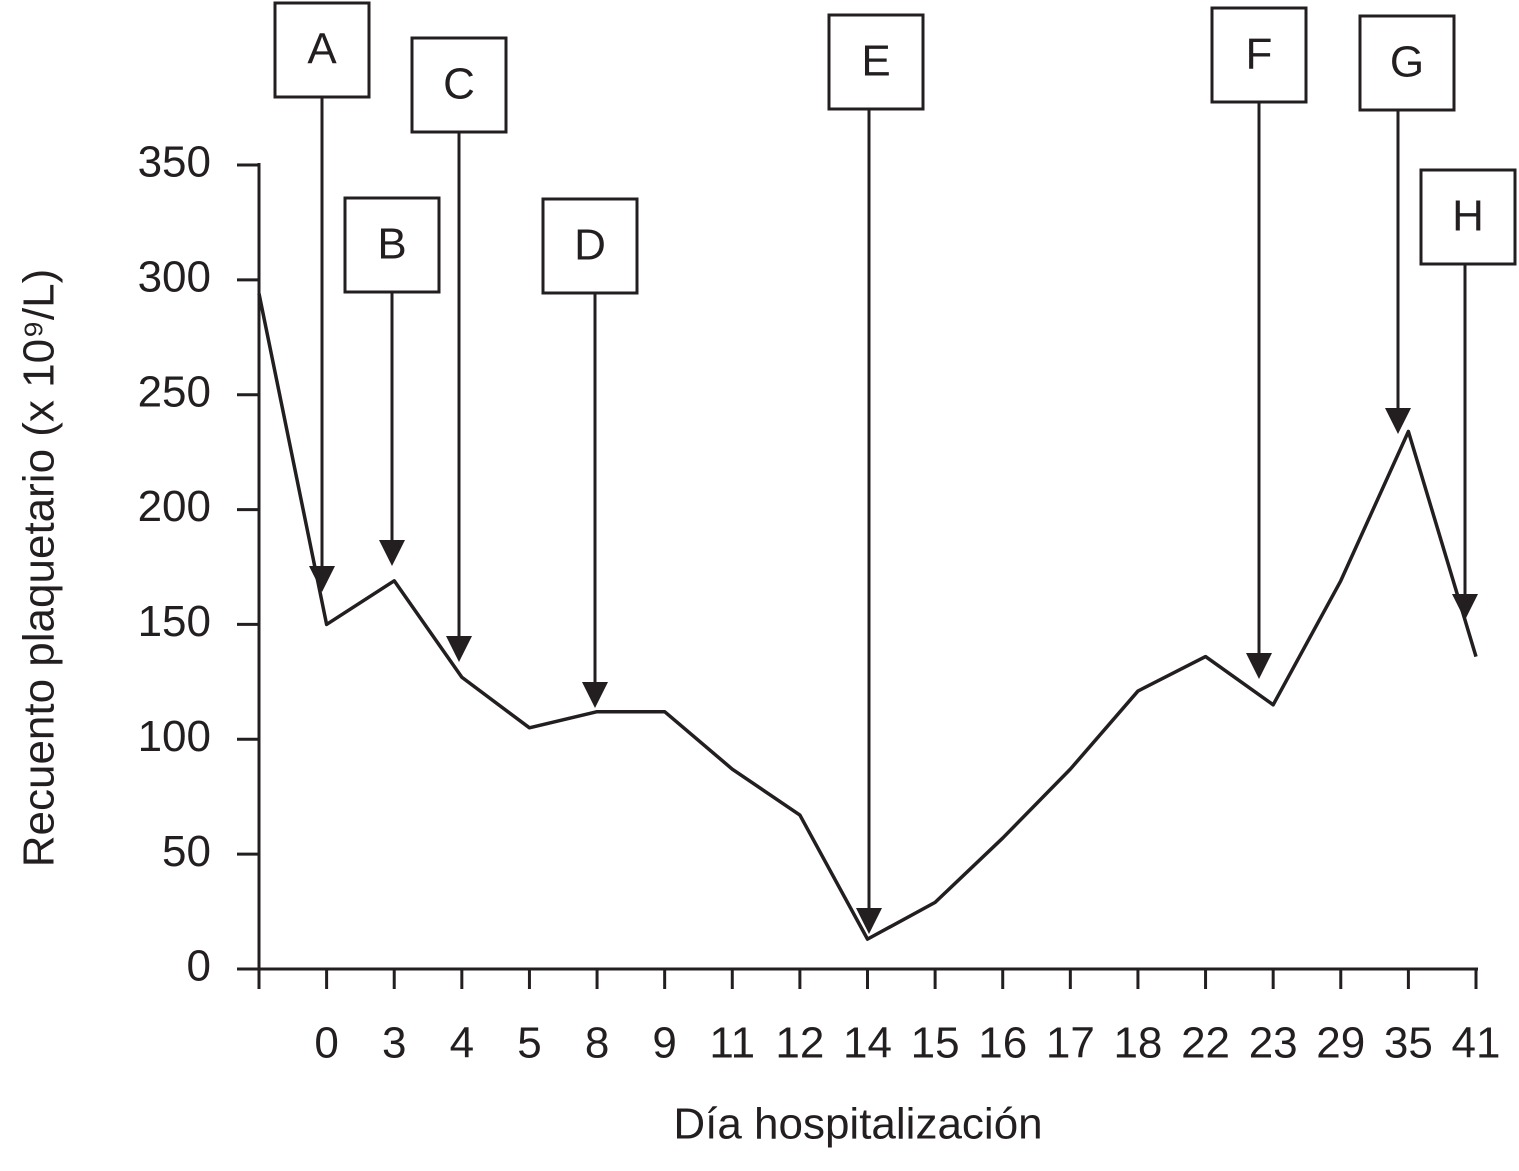  What do you see at coordinates (459, 84) in the screenshot?
I see `annotation-label: C` at bounding box center [459, 84].